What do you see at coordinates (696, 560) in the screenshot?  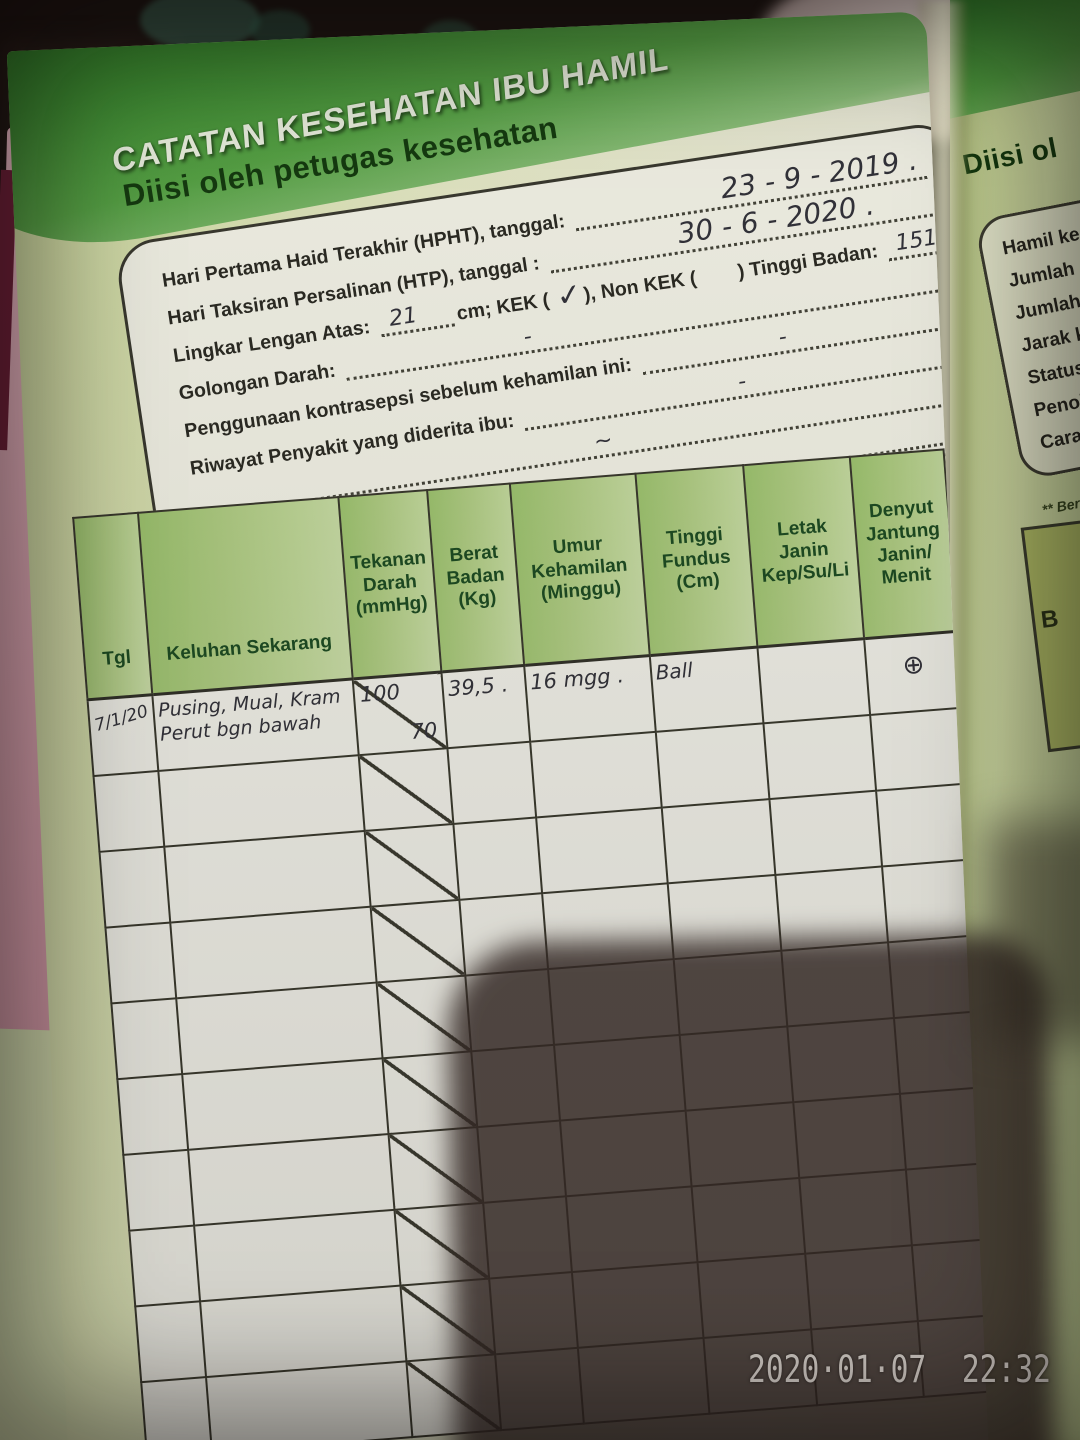 I see `col-header: Tinggi Fundus (Cm)` at bounding box center [696, 560].